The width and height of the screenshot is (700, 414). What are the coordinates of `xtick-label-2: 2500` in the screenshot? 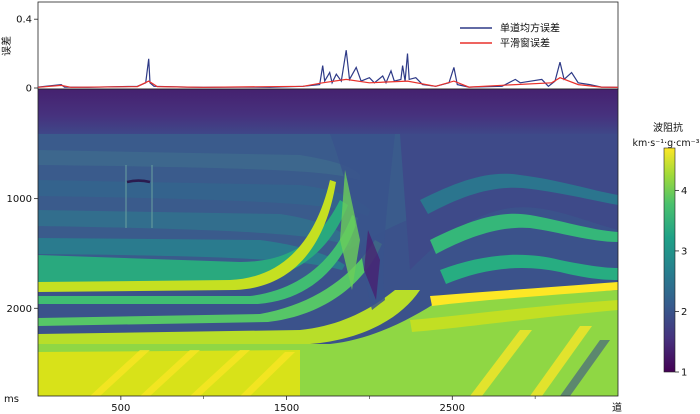 It's located at (452, 408).